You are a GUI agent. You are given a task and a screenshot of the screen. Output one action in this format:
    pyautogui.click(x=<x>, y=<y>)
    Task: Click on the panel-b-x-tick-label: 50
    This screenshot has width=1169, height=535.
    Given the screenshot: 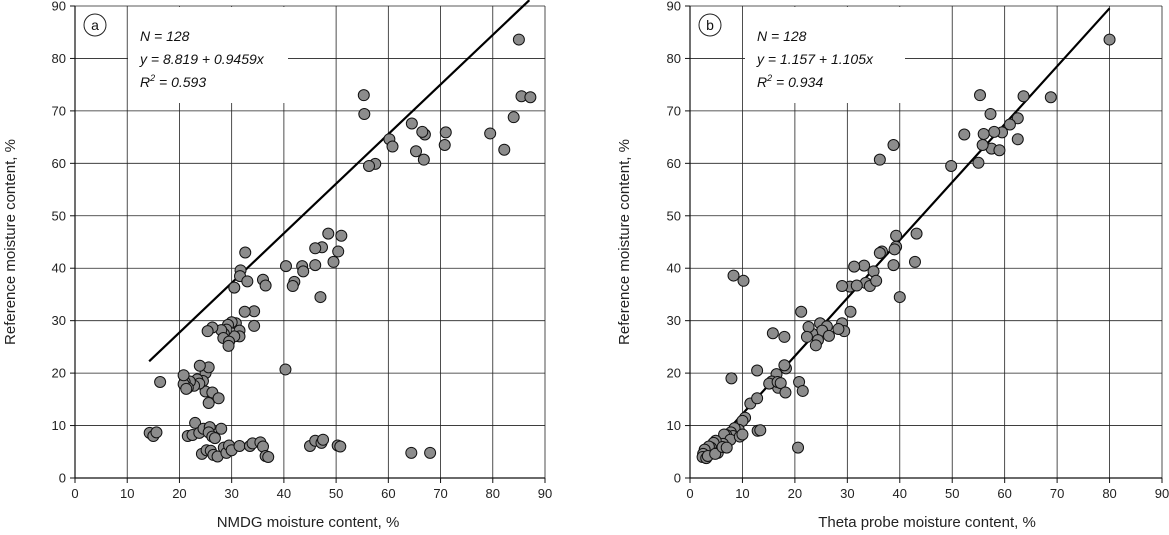 What is the action you would take?
    pyautogui.click(x=952, y=493)
    